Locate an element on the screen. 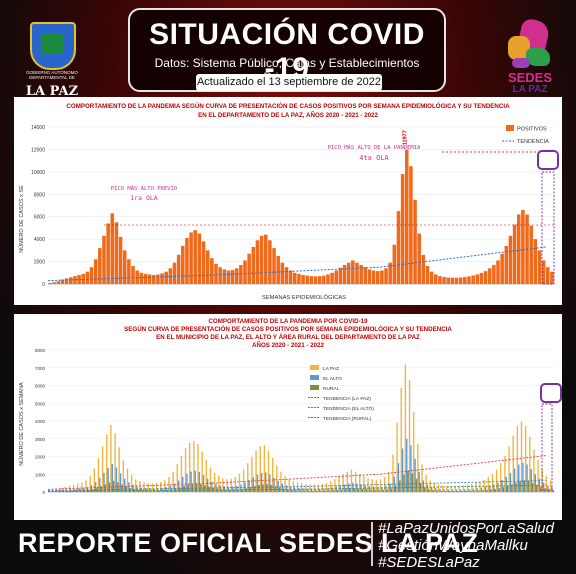 Image resolution: width=576 pixels, height=574 pixels. chart1-legend-tendencia: TENDENCIA is located at coordinates (533, 142).